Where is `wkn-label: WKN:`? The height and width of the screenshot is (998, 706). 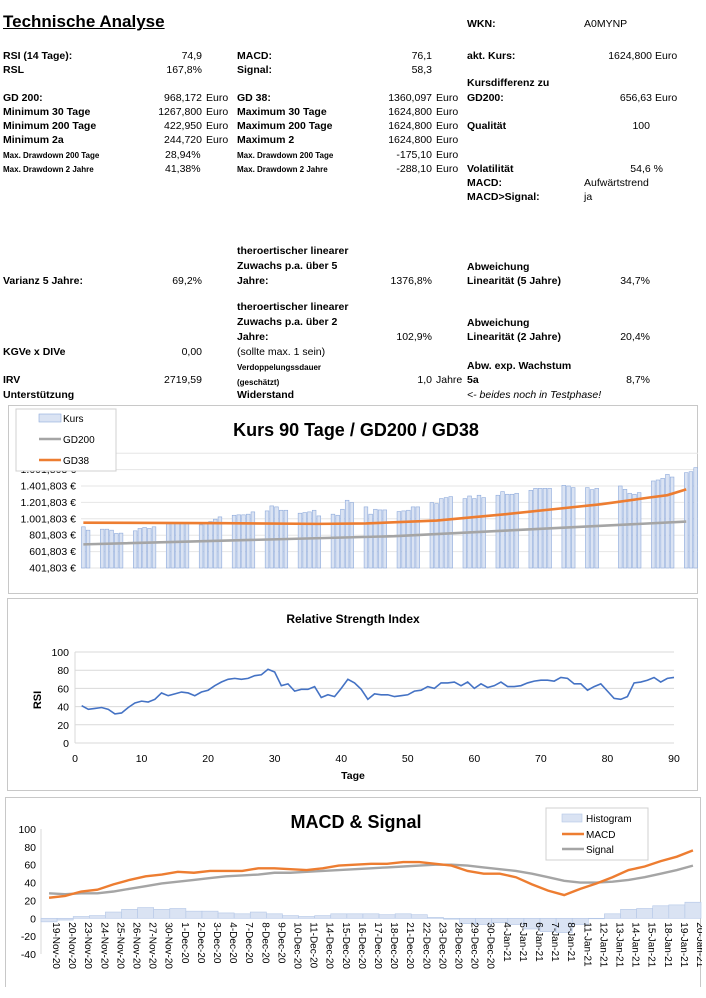 wkn-label: WKN: is located at coordinates (481, 24).